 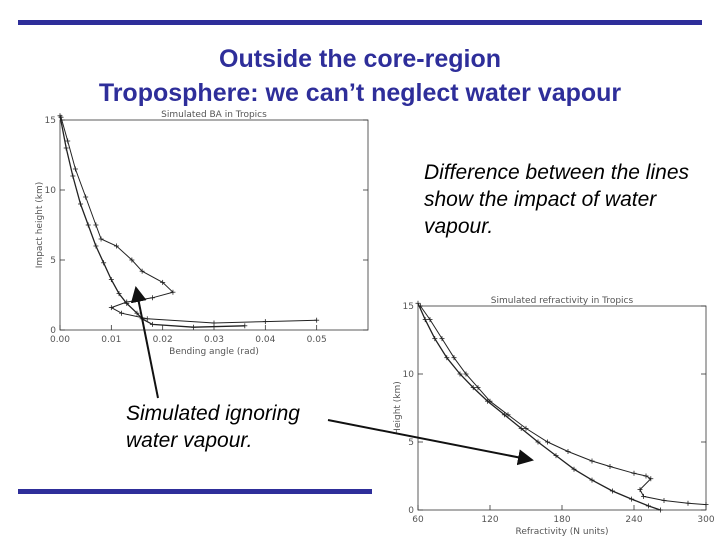 What do you see at coordinates (40, 225) in the screenshot?
I see `y-axis-label: Impact height (km)` at bounding box center [40, 225].